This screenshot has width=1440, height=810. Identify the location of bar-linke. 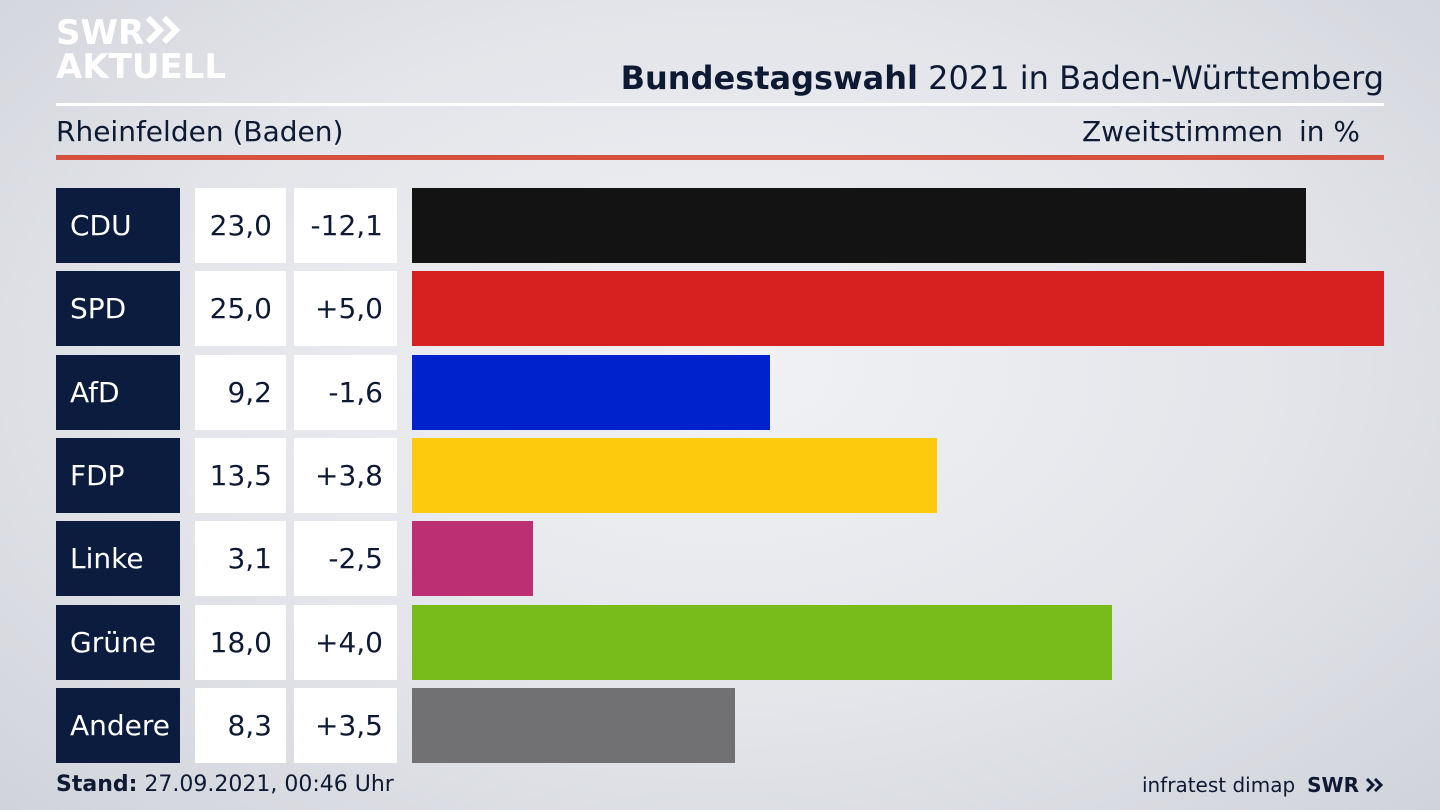
(472, 559).